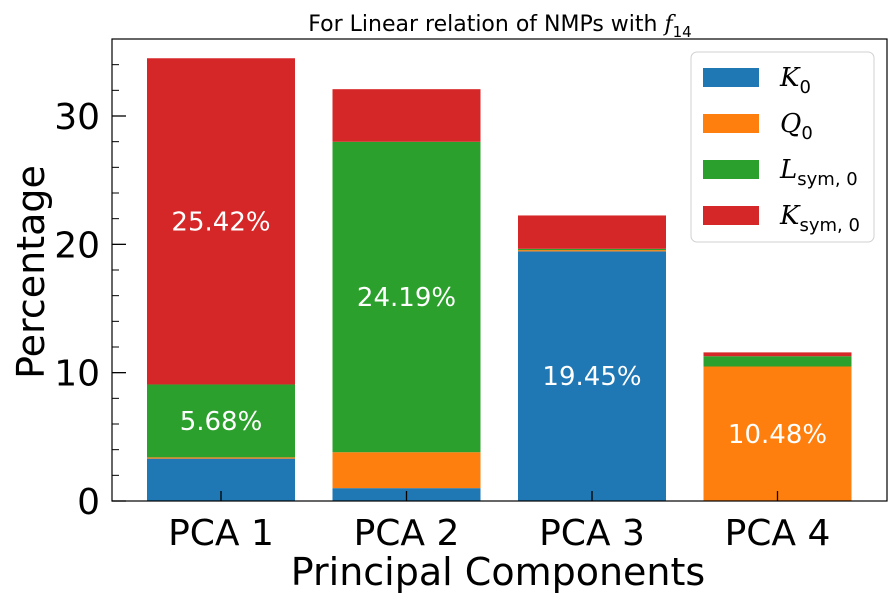  I want to click on bar-value-label: 25.42%, so click(220, 222).